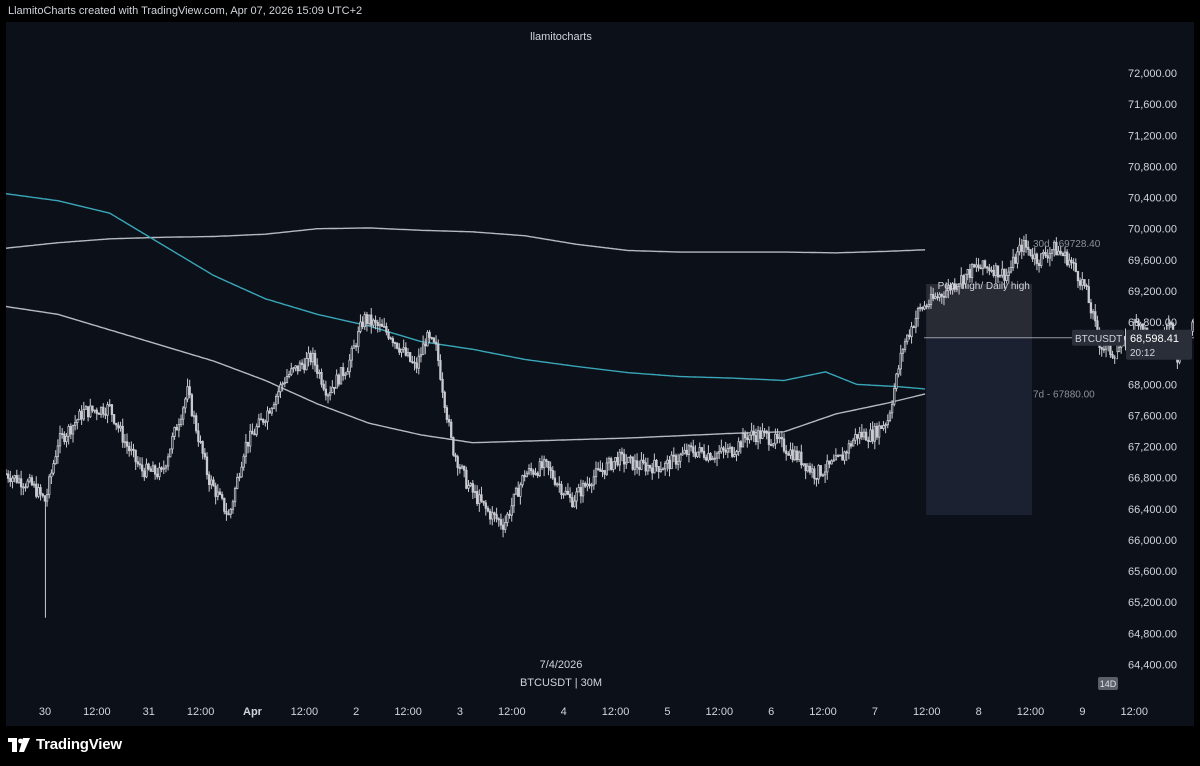 This screenshot has height=766, width=1200. I want to click on timeframe-badge-text: 14D, so click(1108, 684).